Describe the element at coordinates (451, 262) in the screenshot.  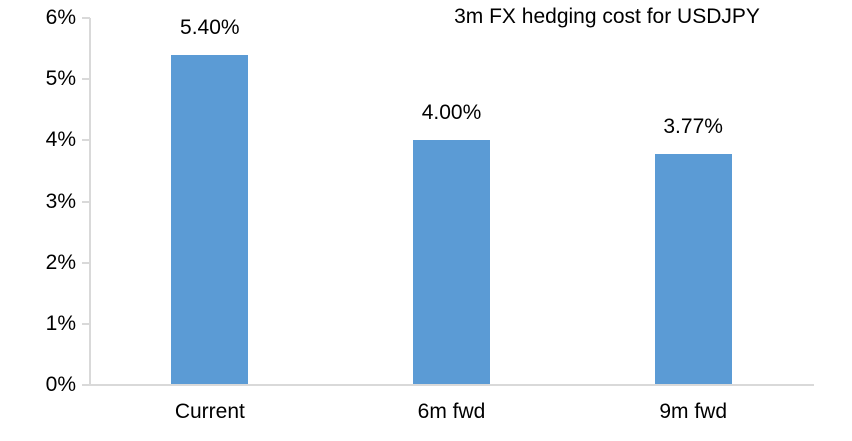
I see `bar-6m-fwd` at that location.